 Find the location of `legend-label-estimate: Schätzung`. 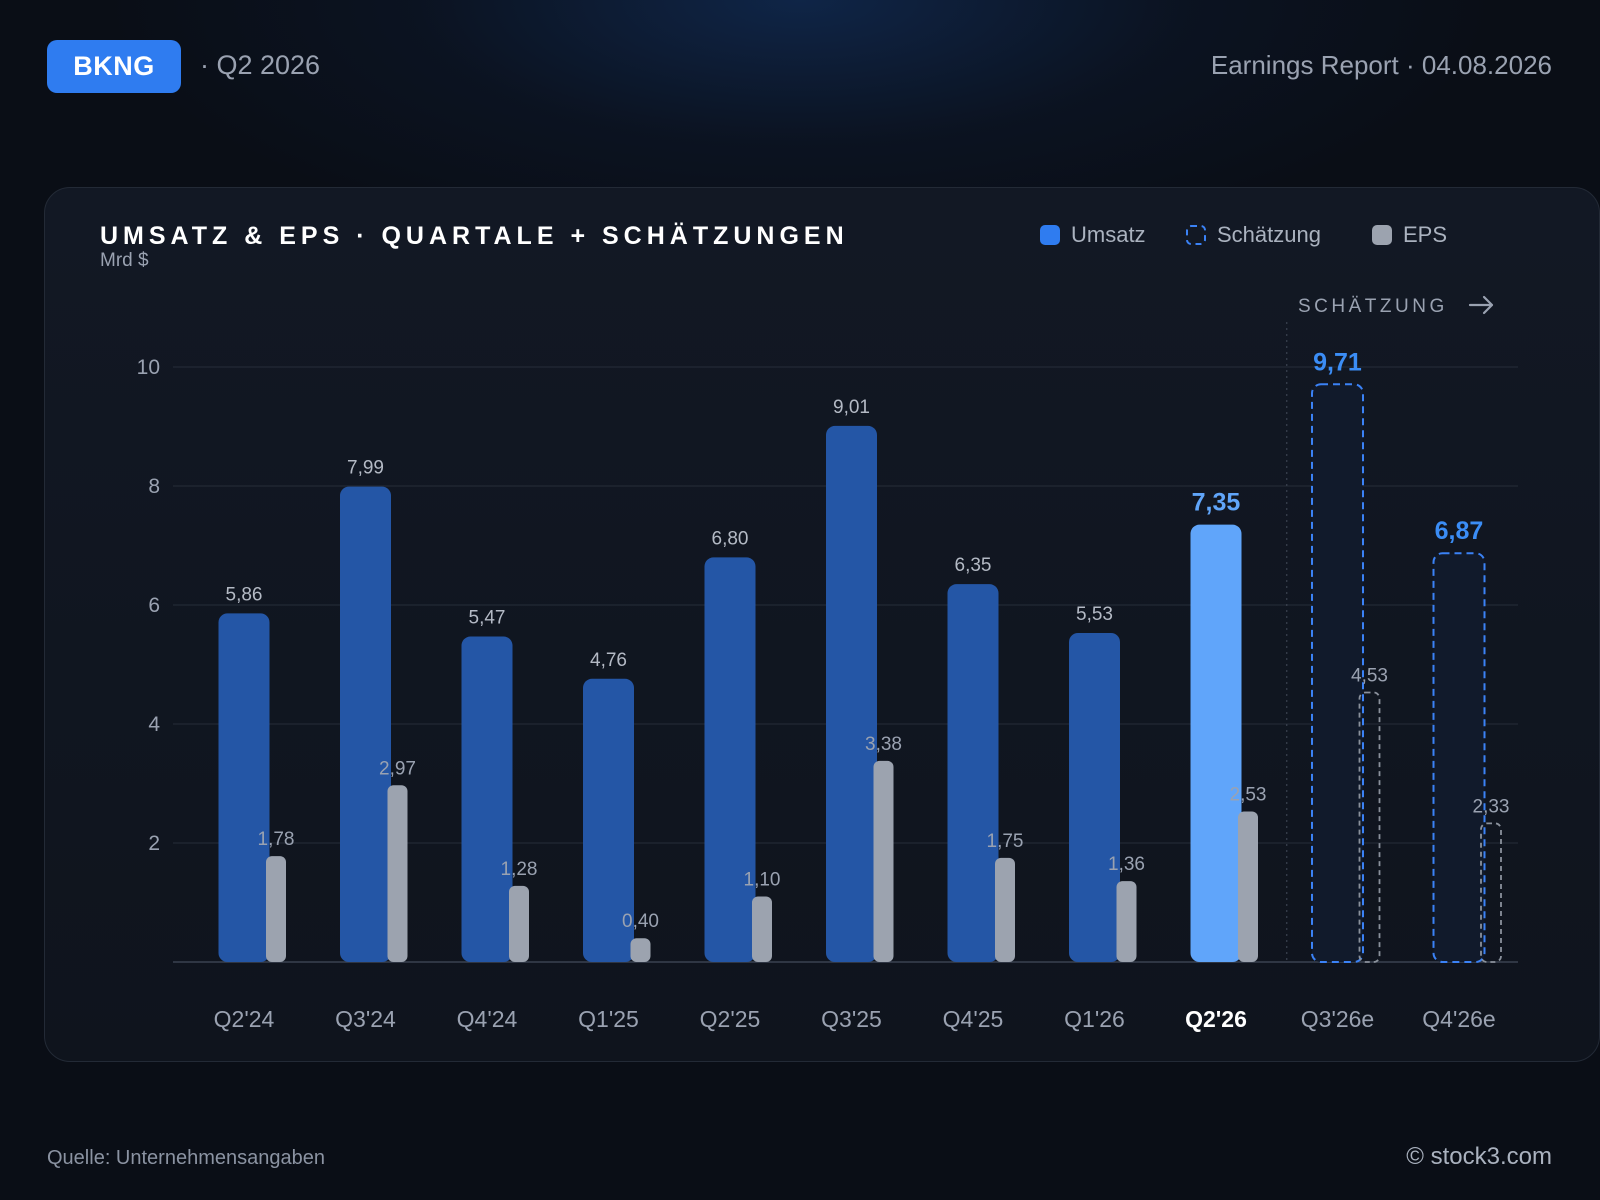

legend-label-estimate: Schätzung is located at coordinates (1269, 234).